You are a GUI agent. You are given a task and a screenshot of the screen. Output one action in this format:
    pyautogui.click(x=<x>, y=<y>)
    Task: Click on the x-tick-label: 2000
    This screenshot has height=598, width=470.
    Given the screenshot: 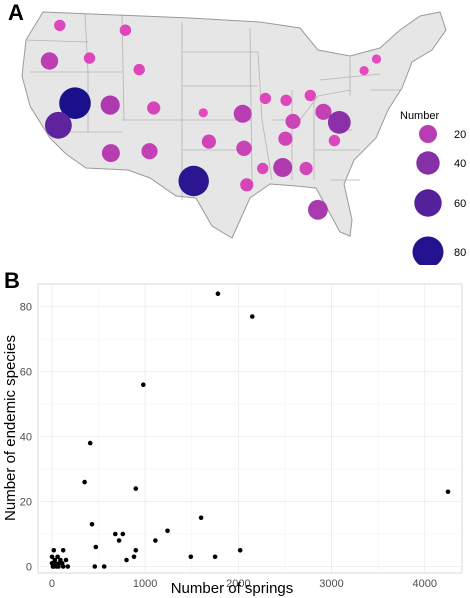 What is the action you would take?
    pyautogui.click(x=238, y=584)
    